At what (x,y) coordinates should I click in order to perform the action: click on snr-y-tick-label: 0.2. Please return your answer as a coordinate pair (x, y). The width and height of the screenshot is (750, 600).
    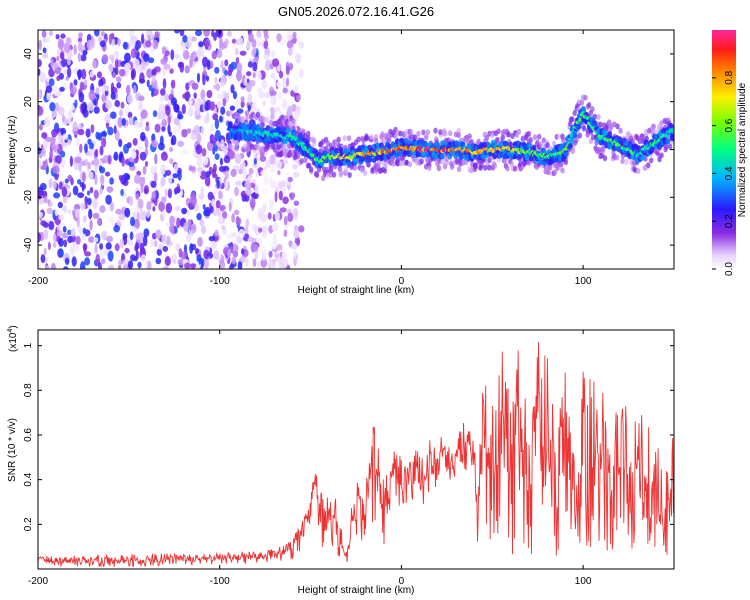
    Looking at the image, I should click on (28, 524).